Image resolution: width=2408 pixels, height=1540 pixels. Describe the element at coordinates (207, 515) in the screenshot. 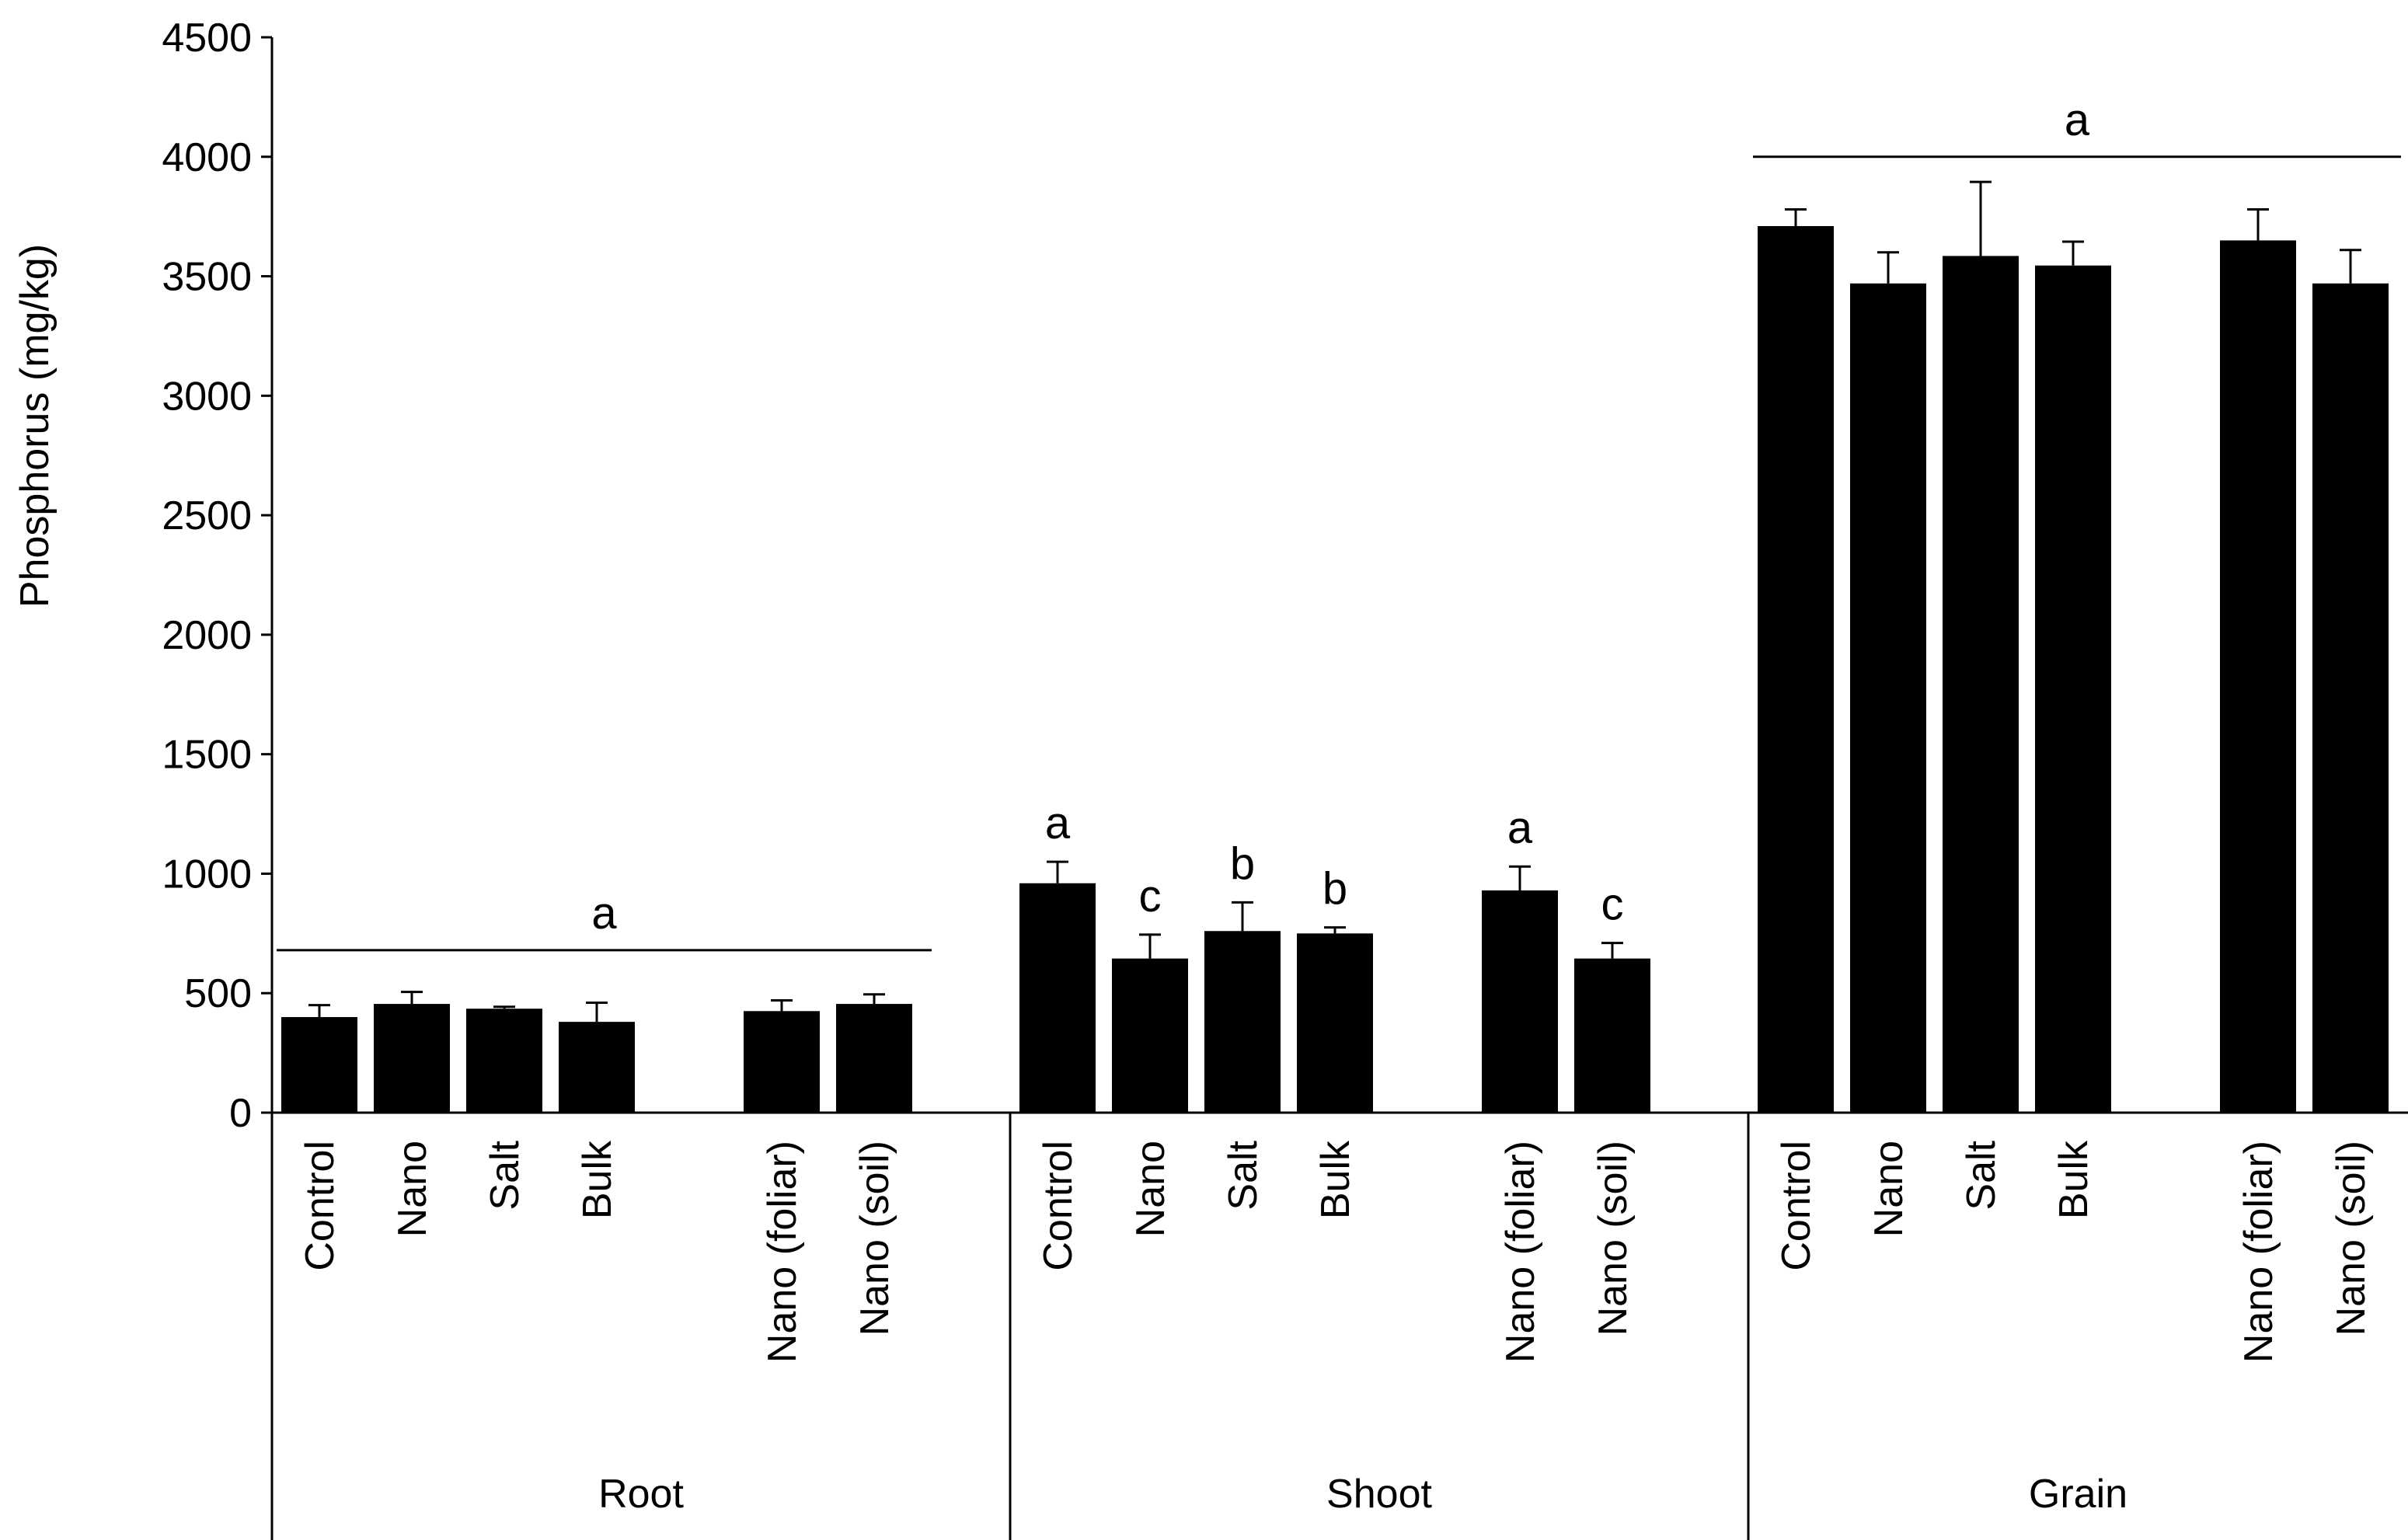

I see `y-tick-label: 2500` at that location.